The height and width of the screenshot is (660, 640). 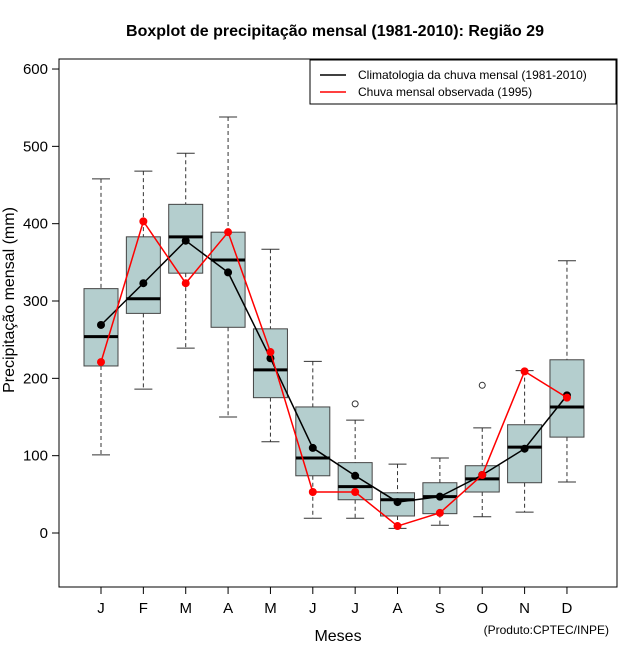 What do you see at coordinates (546, 630) in the screenshot?
I see `credit-text: (Produto:CPTEC/INPE)` at bounding box center [546, 630].